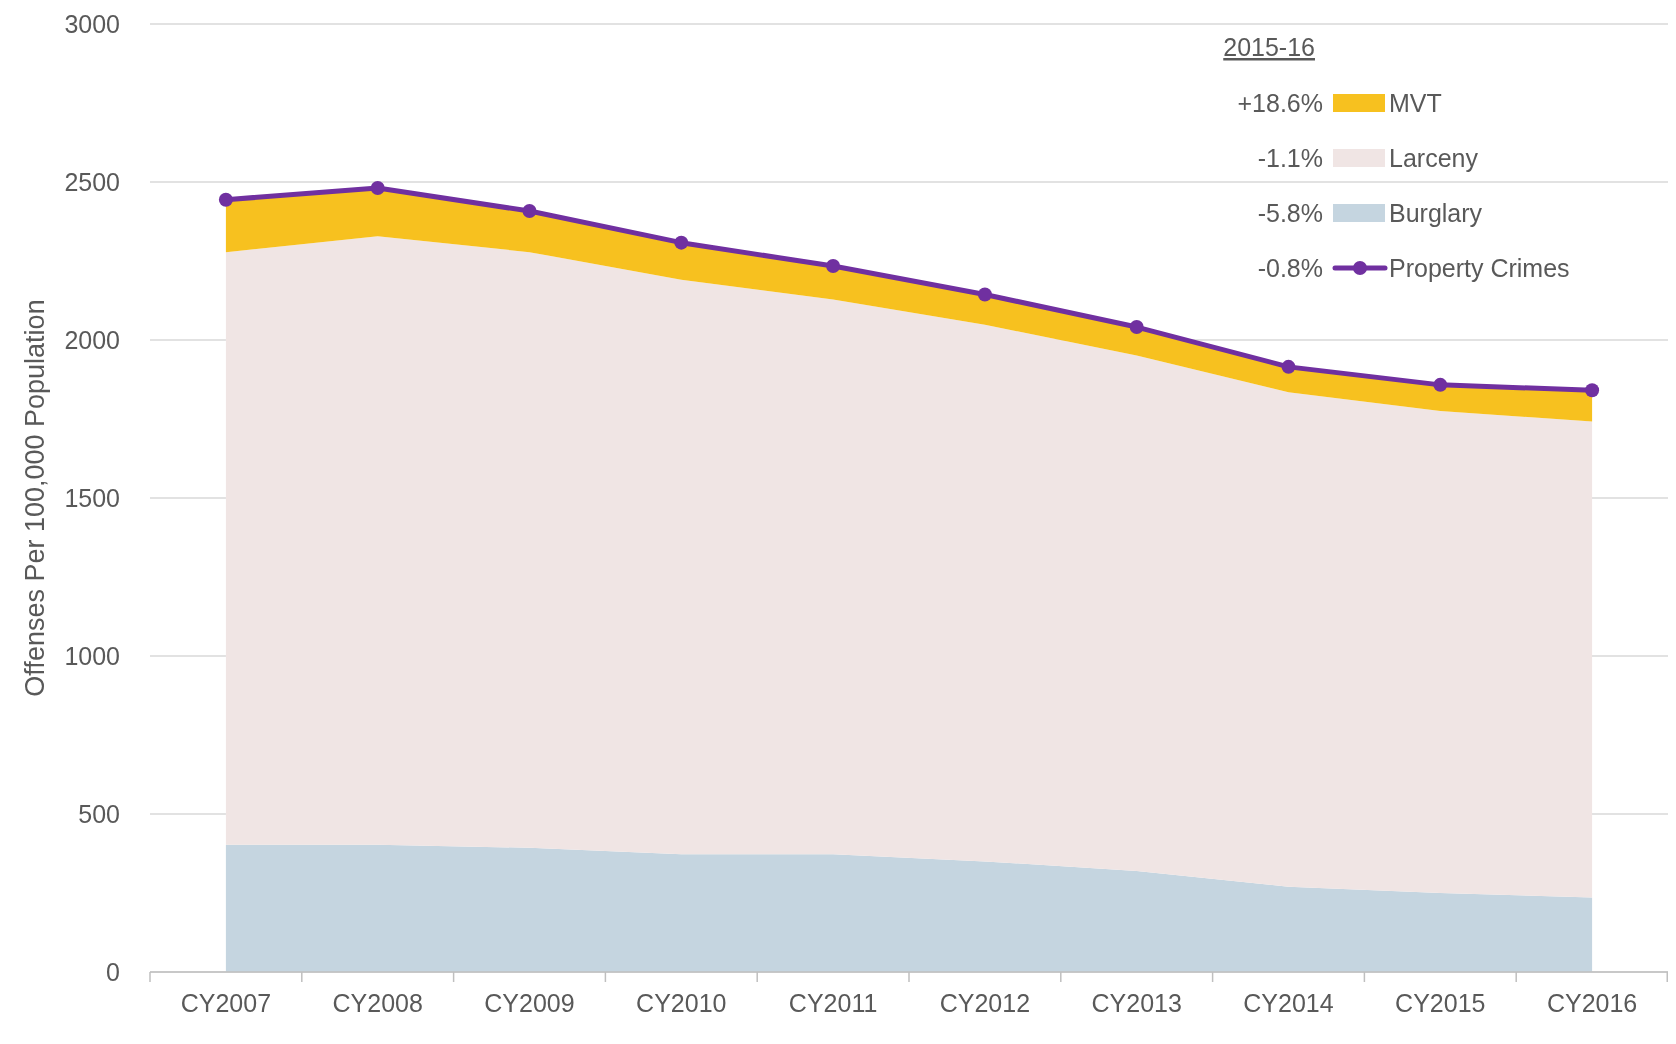 The width and height of the screenshot is (1676, 1044). Describe the element at coordinates (681, 1003) in the screenshot. I see `x-tick-label: CY2010` at that location.